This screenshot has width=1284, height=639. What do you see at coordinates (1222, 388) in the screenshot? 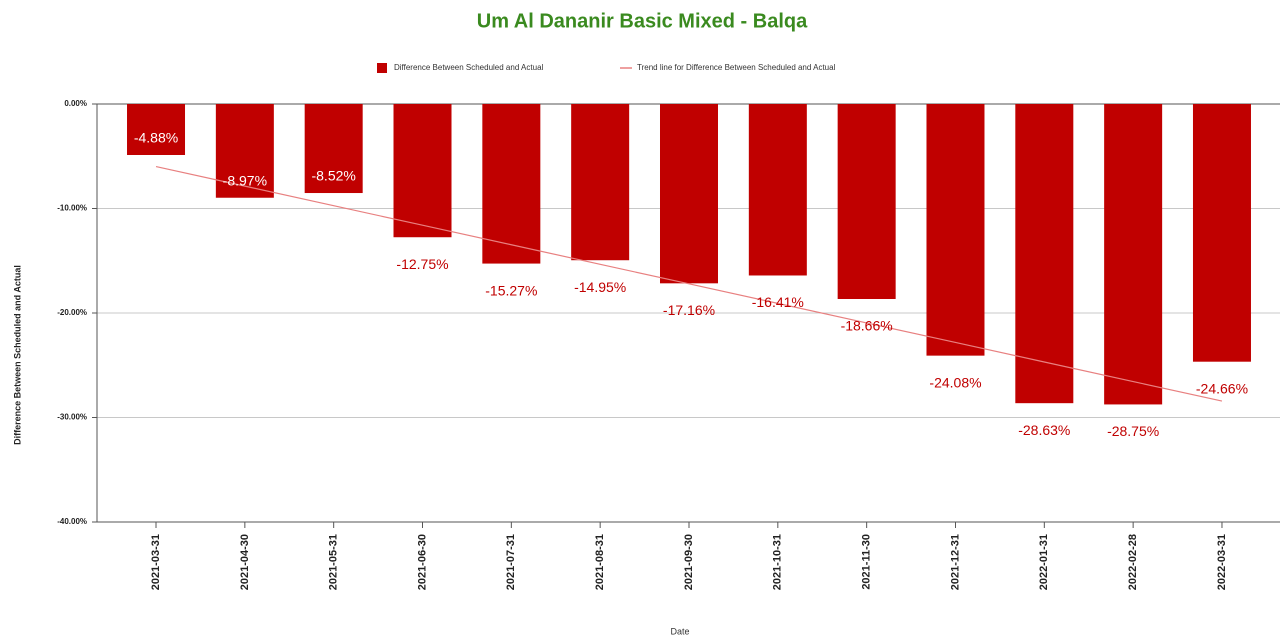
I see `data-label: -24.66%` at bounding box center [1222, 388].